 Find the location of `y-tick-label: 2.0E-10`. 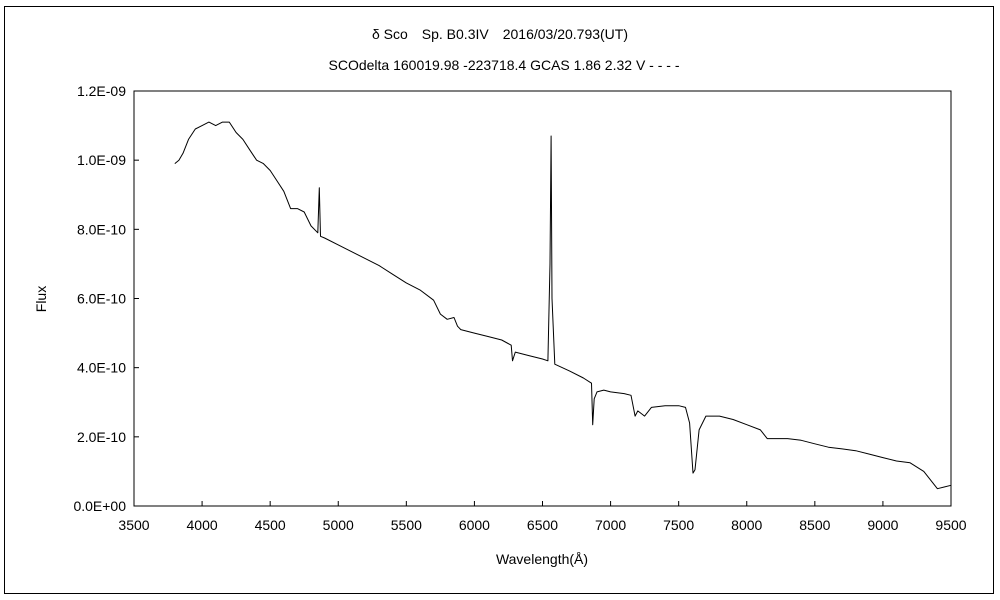

y-tick-label: 2.0E-10 is located at coordinates (101, 437).